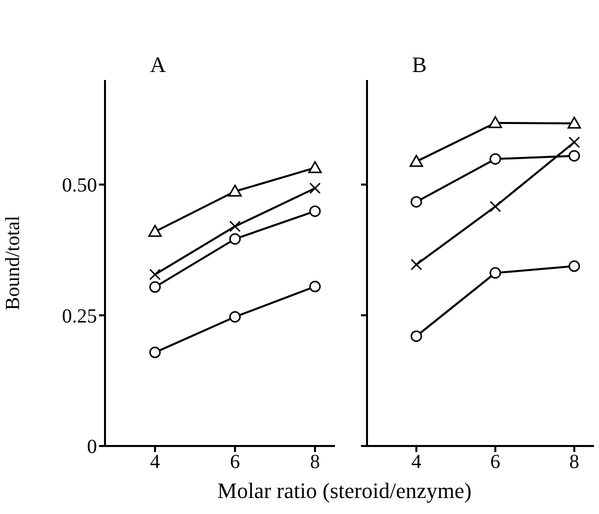 The height and width of the screenshot is (514, 599). Describe the element at coordinates (92, 447) in the screenshot. I see `y-tick-label: 0` at that location.